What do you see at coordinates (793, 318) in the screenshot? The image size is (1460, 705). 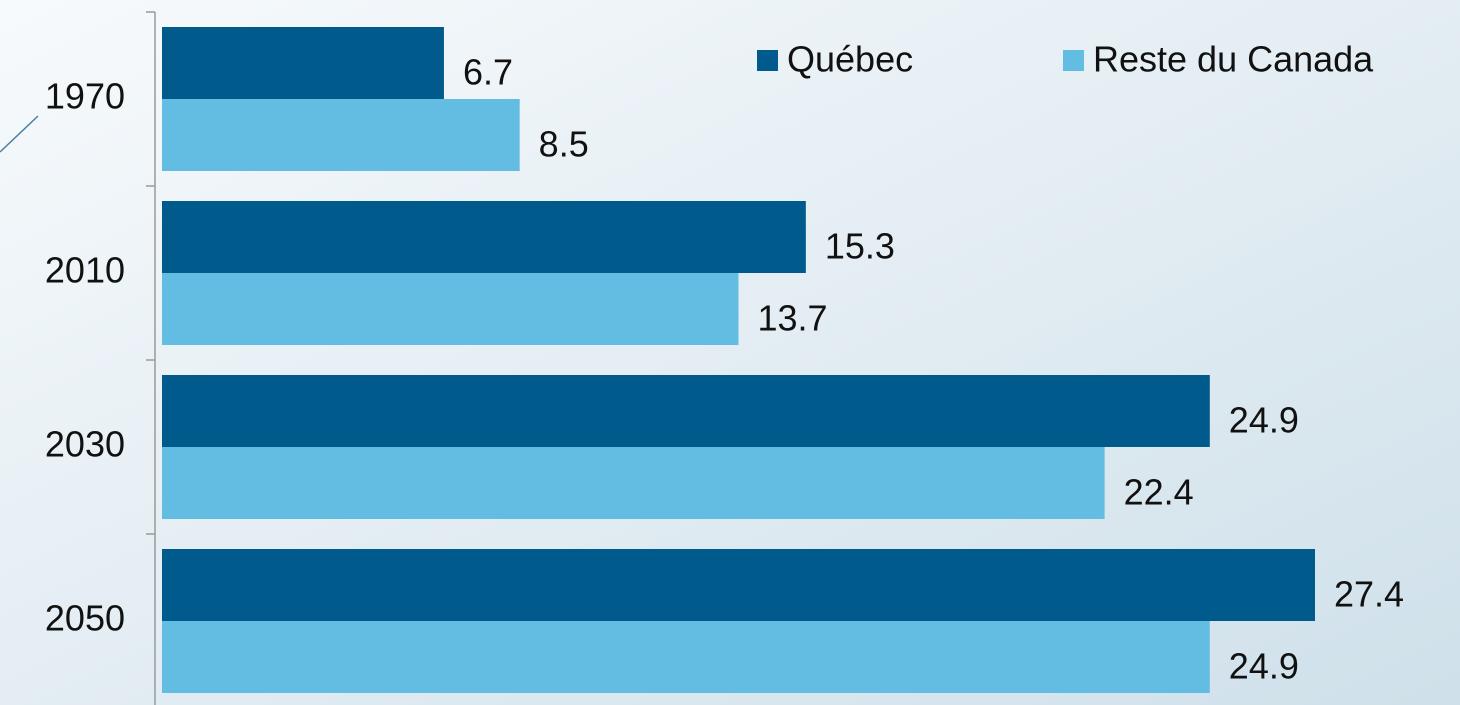 I see `value-label: 13.7` at bounding box center [793, 318].